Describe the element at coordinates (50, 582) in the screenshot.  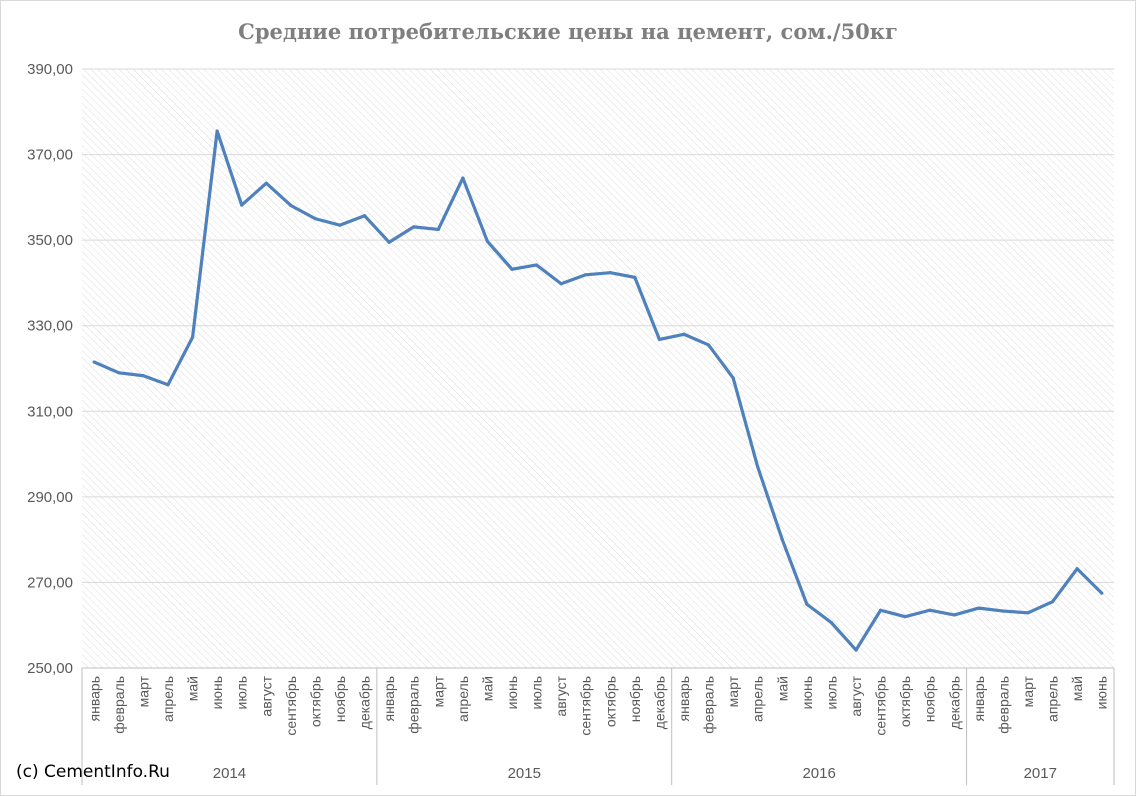
I see `y-tick-label: 270,00` at that location.